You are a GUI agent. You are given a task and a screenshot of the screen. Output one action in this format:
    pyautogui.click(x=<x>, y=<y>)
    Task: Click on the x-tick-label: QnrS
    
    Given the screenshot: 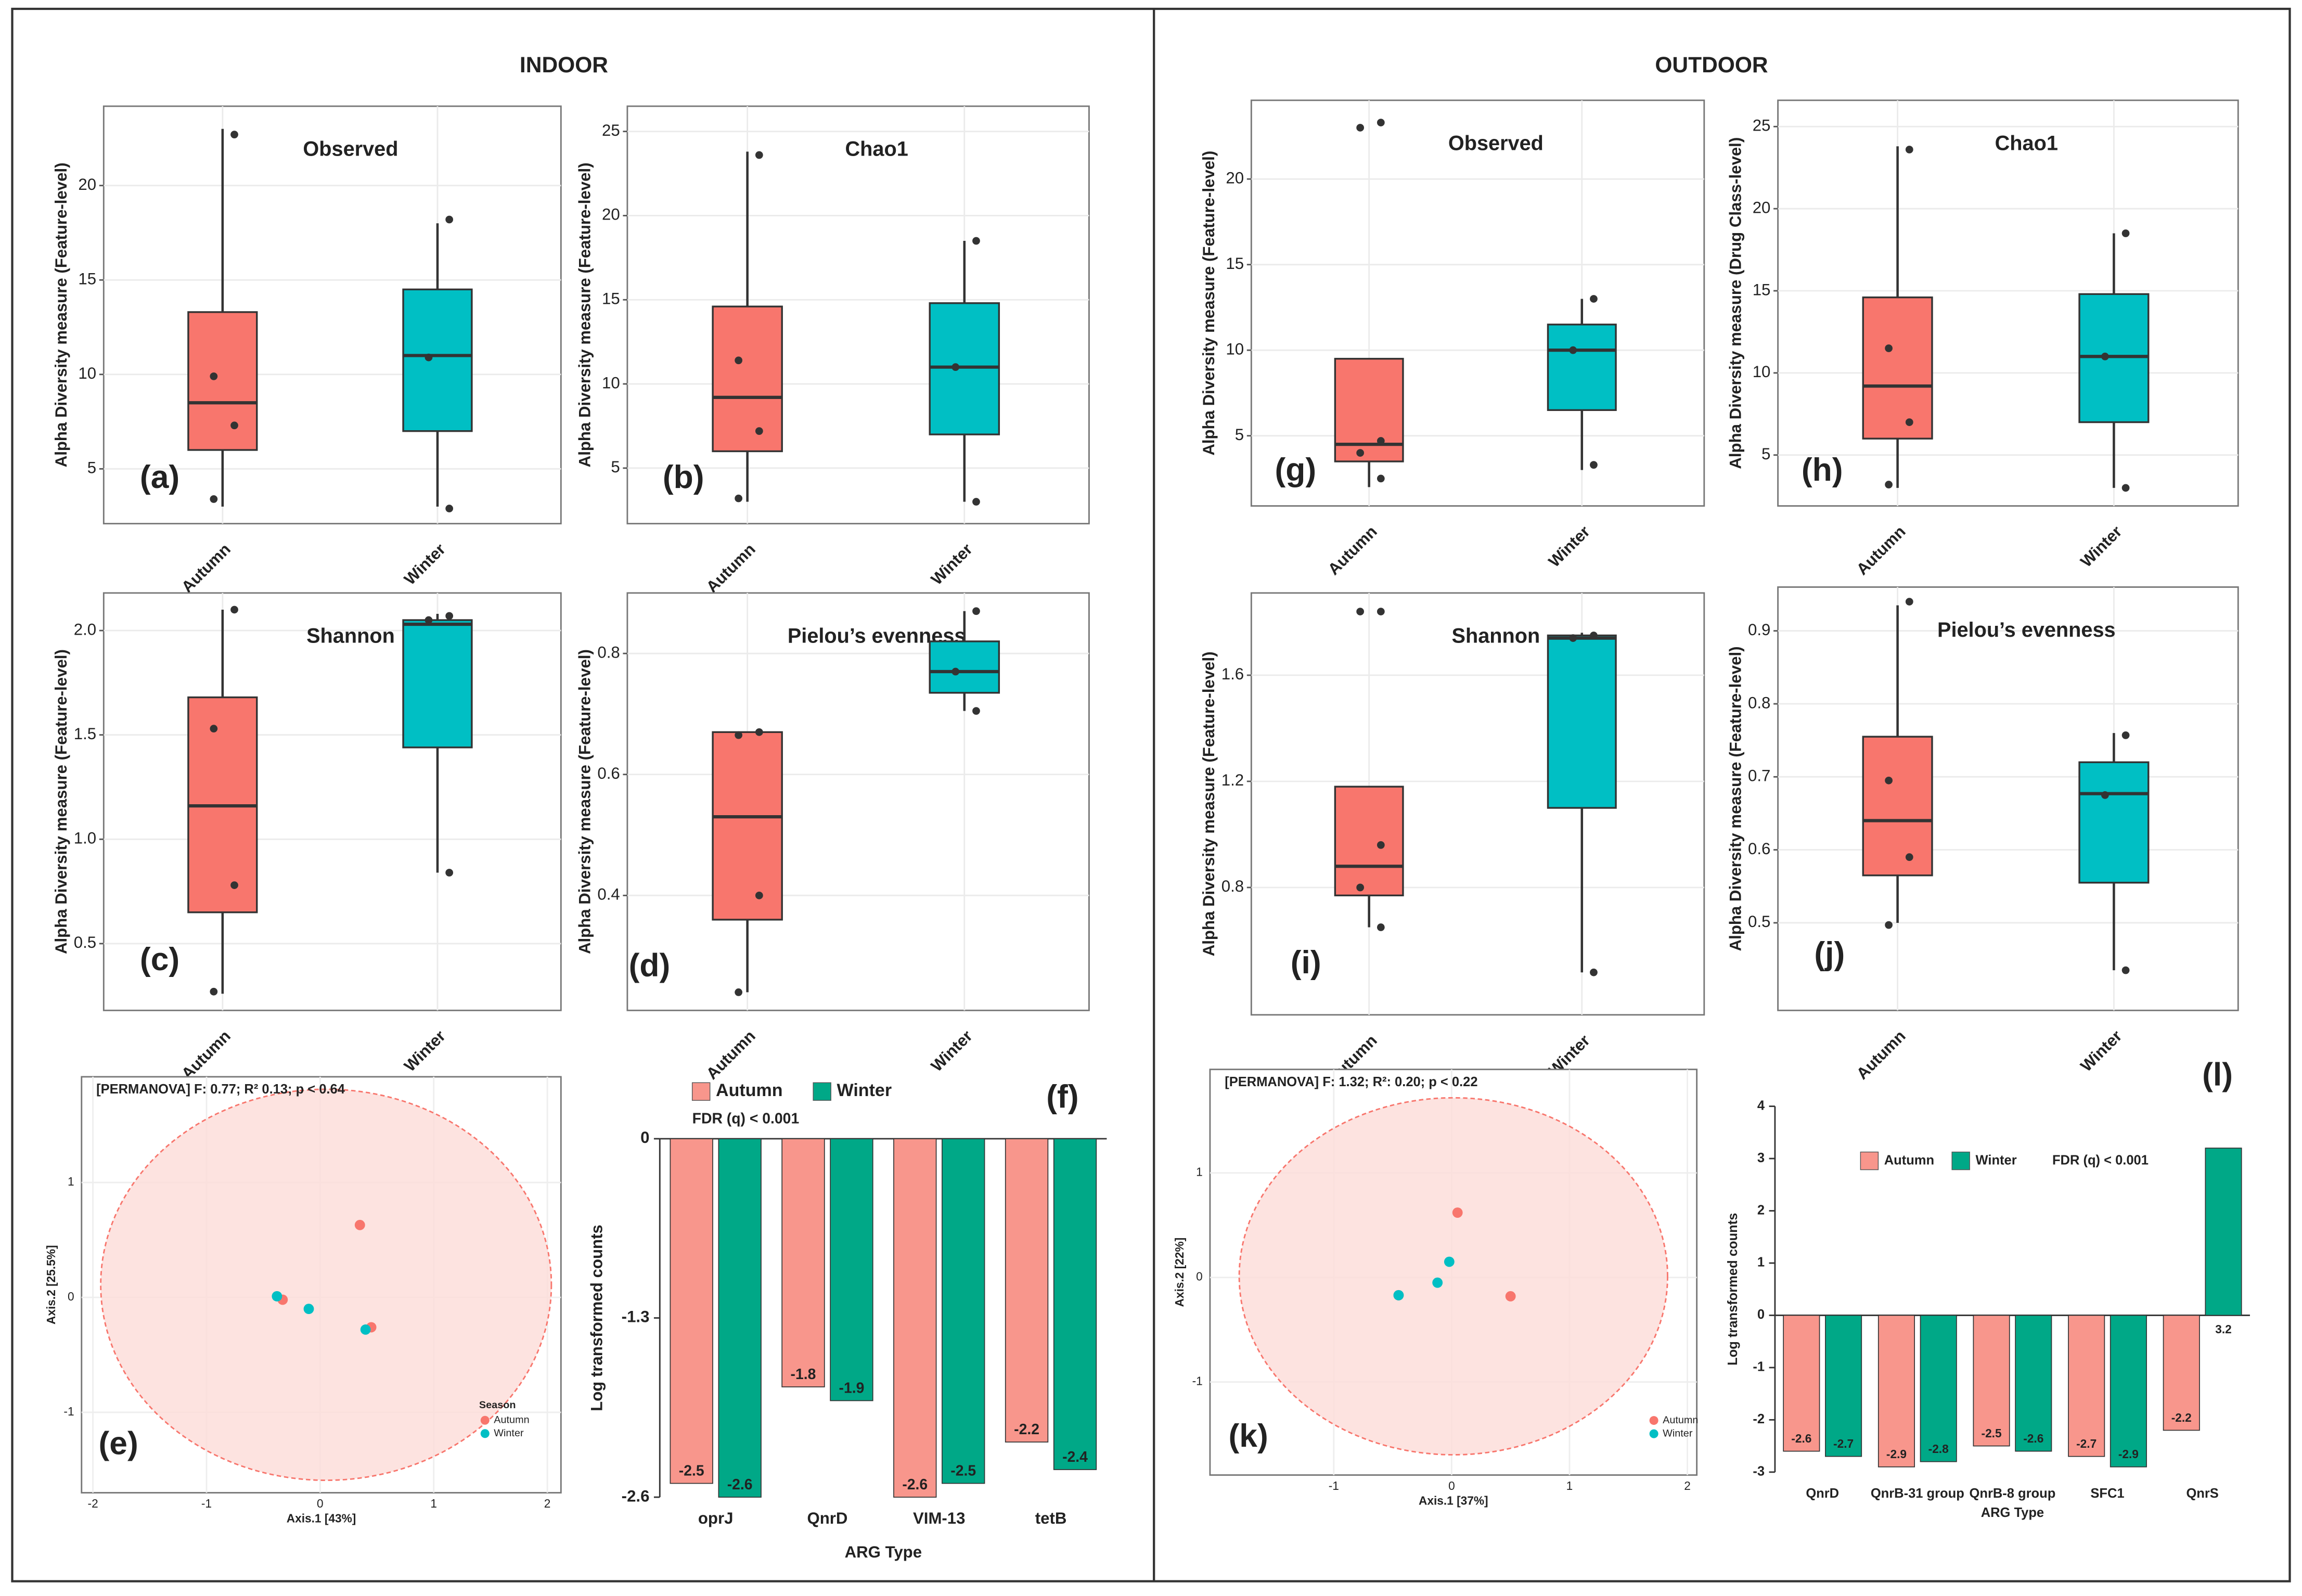 What is the action you would take?
    pyautogui.click(x=2202, y=1494)
    